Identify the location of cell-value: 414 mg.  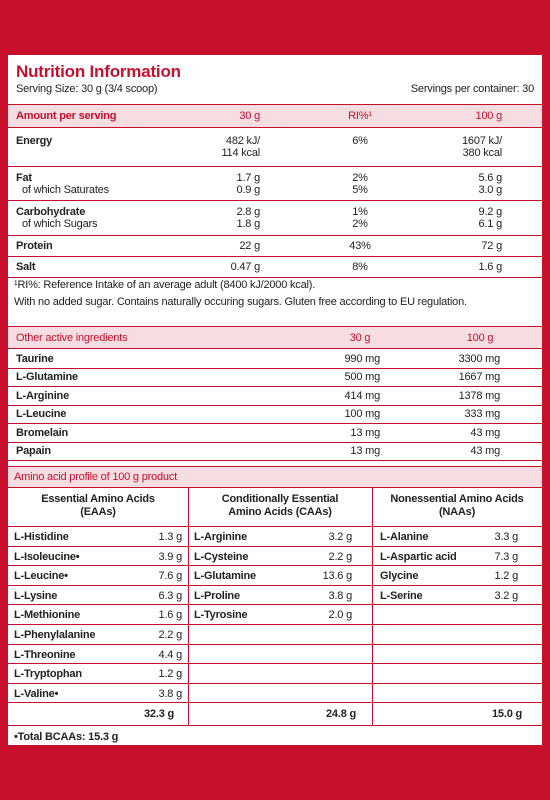
(362, 395).